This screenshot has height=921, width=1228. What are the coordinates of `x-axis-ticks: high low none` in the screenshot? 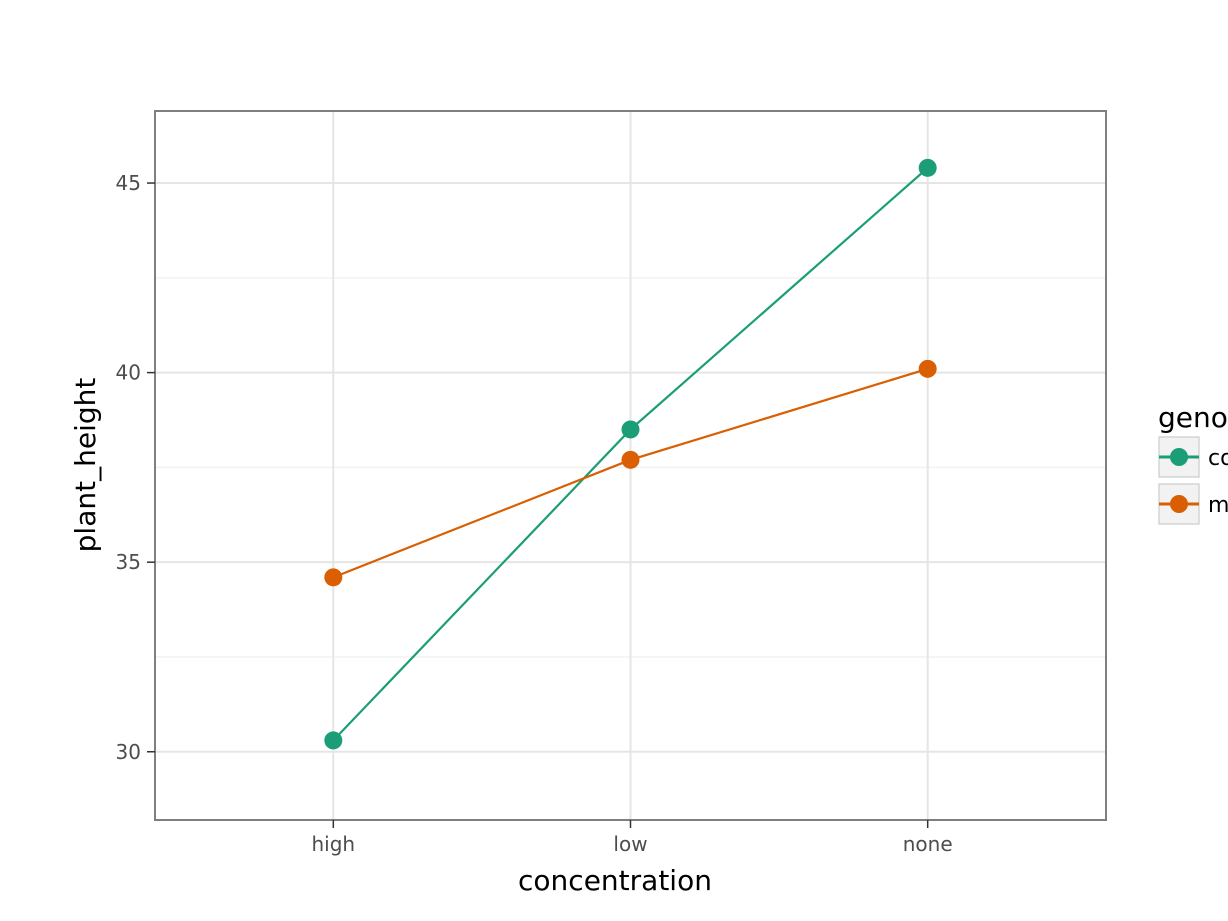 It's located at (632, 838).